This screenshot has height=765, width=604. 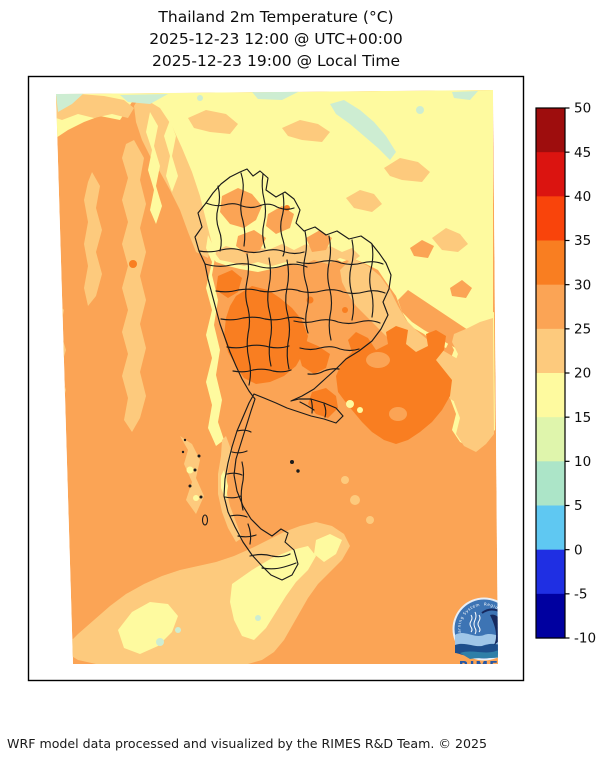 I want to click on valid-time-local: 2025-12-23 19:00 @ Local Time, so click(x=276, y=61).